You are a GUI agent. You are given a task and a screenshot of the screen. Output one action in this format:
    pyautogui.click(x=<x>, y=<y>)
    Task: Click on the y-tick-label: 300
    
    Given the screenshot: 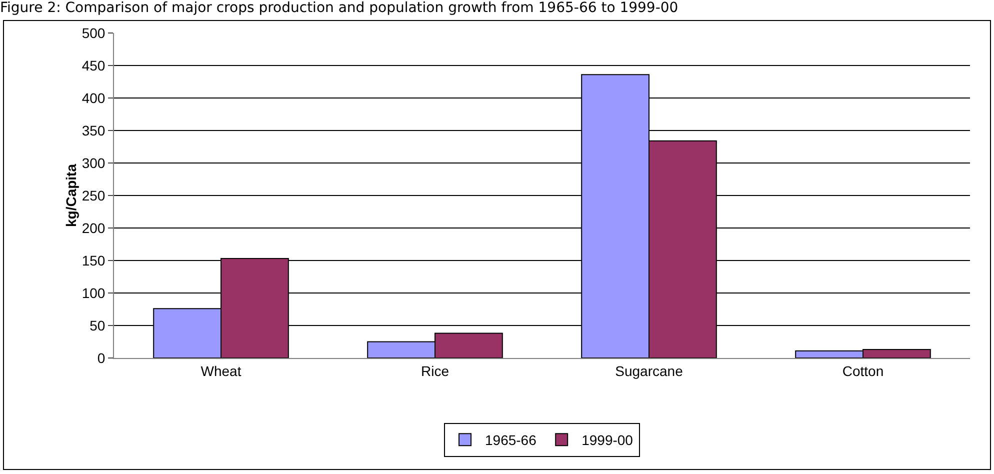 What is the action you would take?
    pyautogui.click(x=94, y=162)
    